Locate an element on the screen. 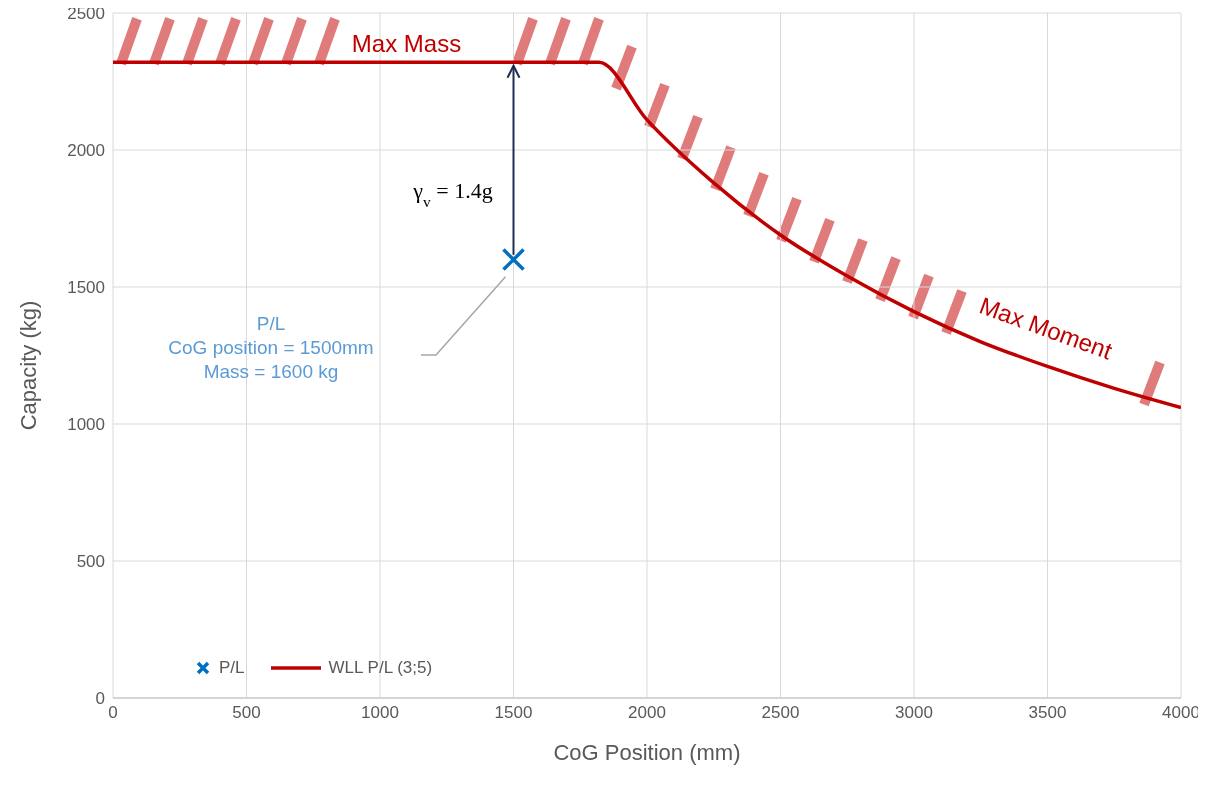 This screenshot has height=799, width=1205. x-tick-label: 3500 is located at coordinates (1047, 713).